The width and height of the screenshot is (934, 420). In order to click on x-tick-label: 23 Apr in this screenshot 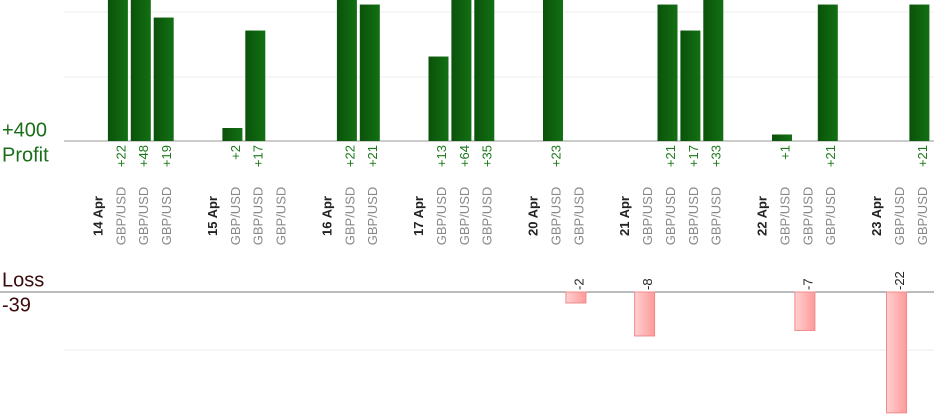, I will do `click(876, 216)`.